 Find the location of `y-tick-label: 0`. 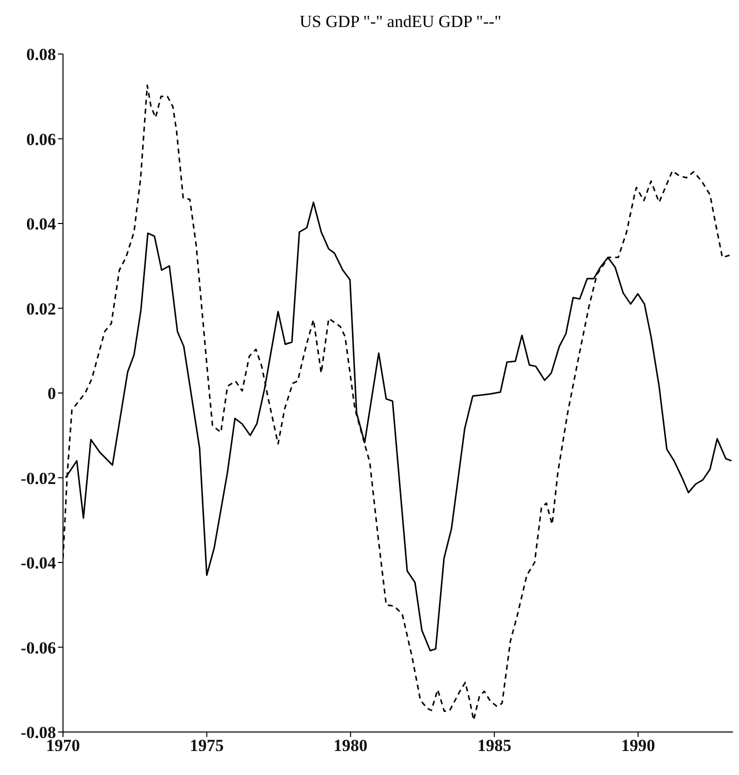

y-tick-label: 0 is located at coordinates (52, 394).